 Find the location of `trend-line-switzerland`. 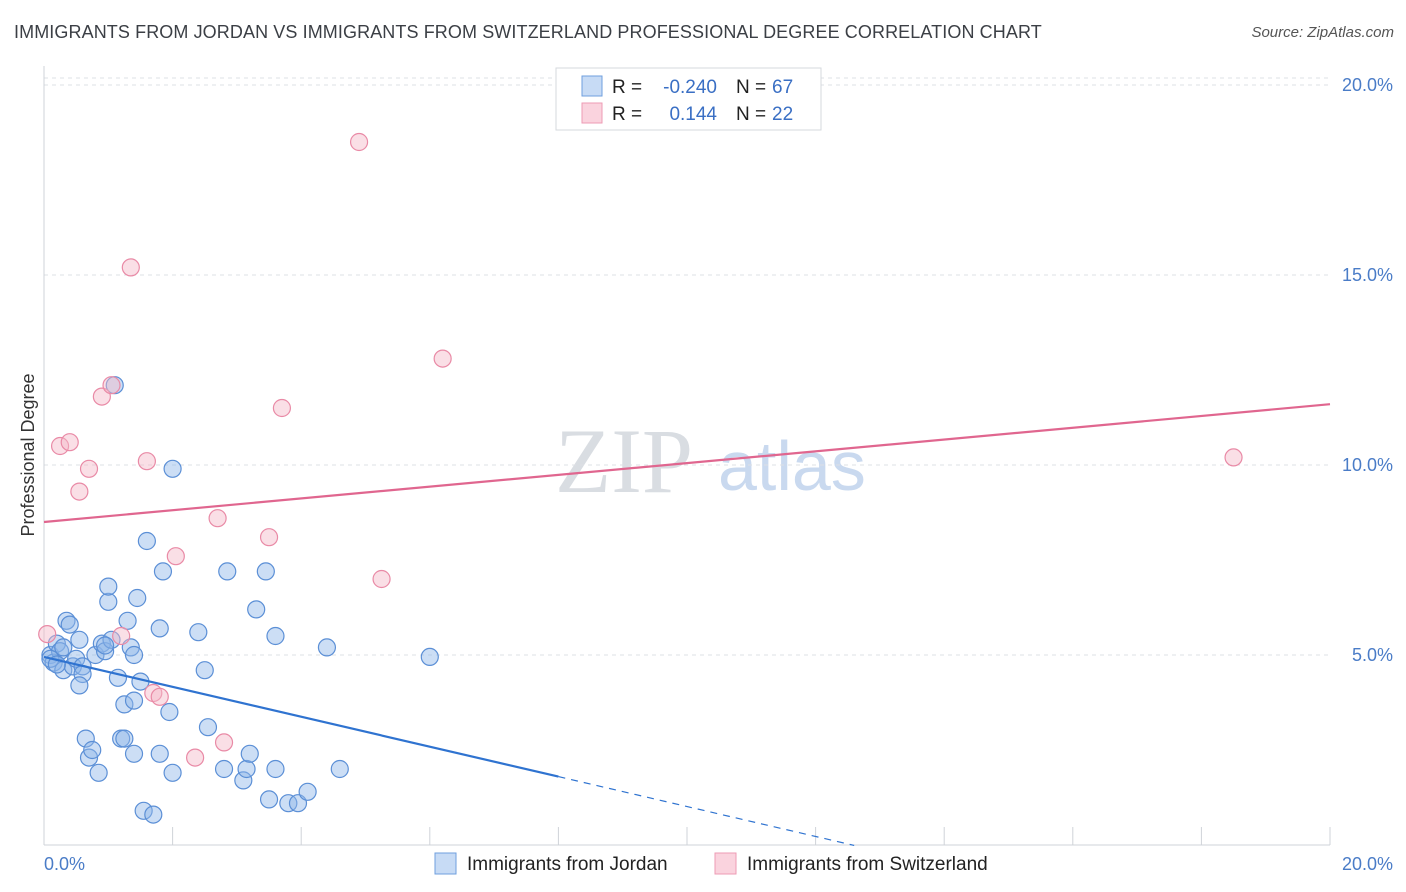

trend-line-switzerland is located at coordinates (687, 463).